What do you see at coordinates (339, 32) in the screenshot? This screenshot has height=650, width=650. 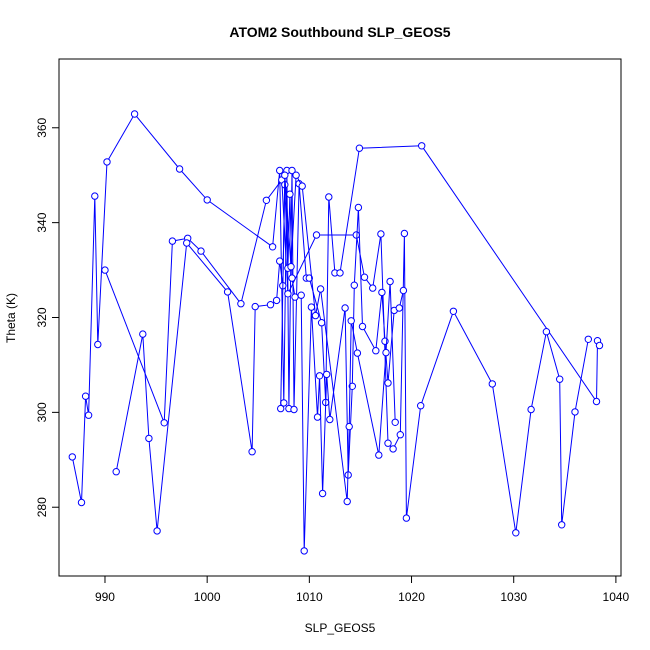 I see `chart-title: ATOM2 Southbound SLP_GEOS5` at bounding box center [339, 32].